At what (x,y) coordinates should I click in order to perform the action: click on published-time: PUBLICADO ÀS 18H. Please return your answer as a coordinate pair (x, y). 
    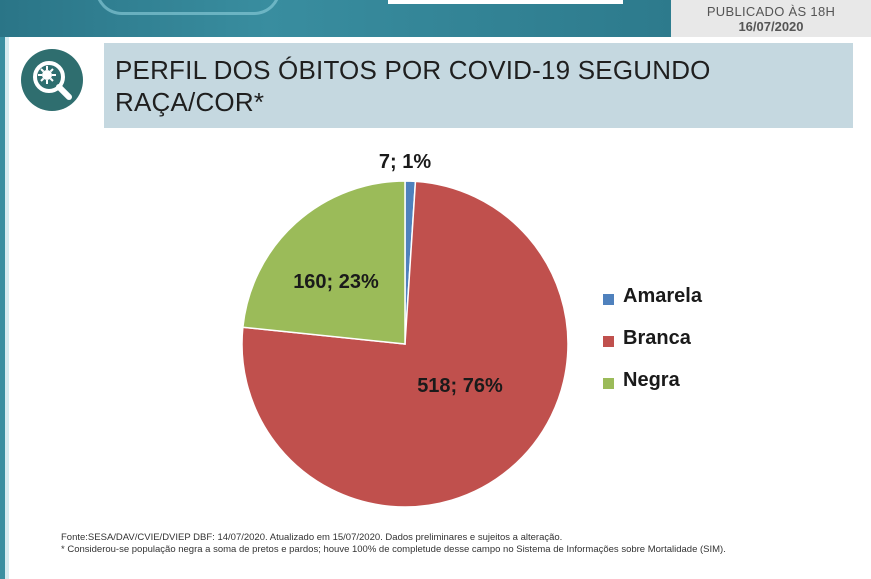
    Looking at the image, I should click on (771, 11).